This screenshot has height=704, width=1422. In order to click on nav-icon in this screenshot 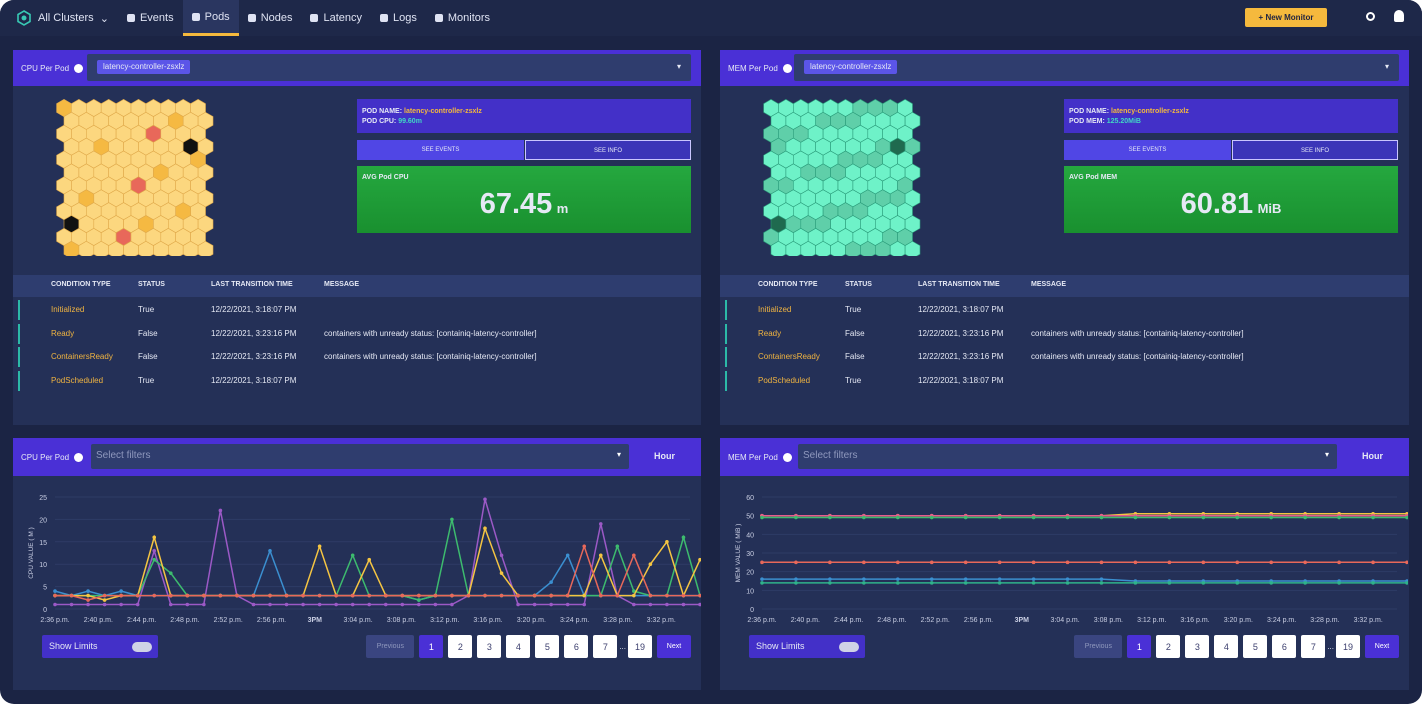, I will do `click(438, 18)`.